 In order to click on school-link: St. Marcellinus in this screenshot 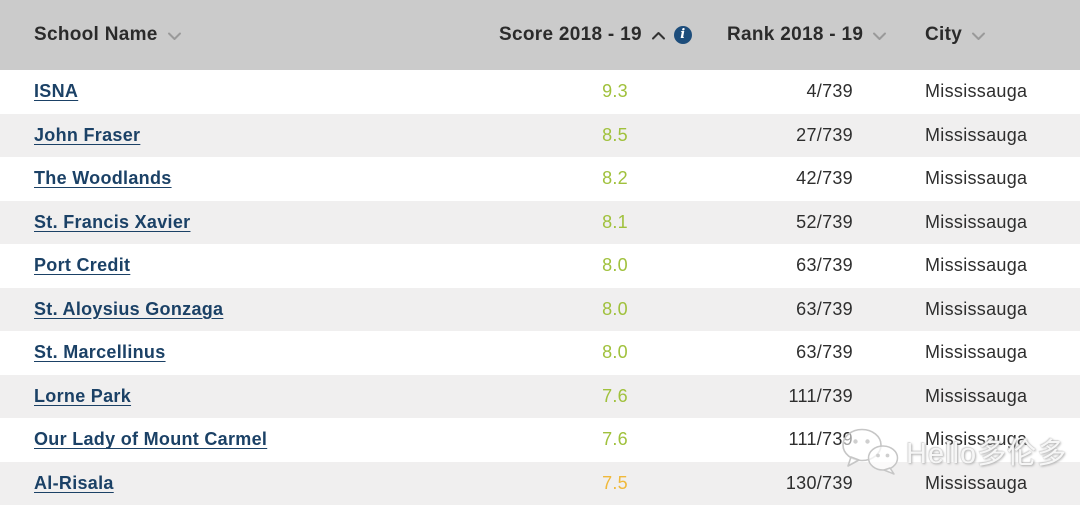, I will do `click(100, 352)`.